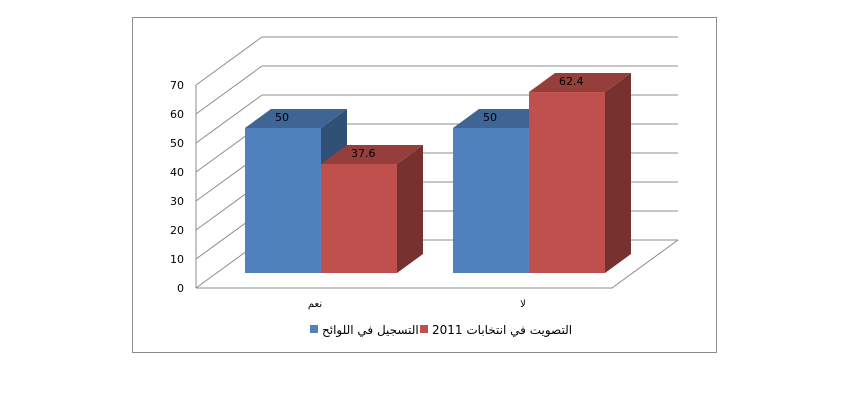  I want to click on y-tick-label: 50, so click(177, 143).